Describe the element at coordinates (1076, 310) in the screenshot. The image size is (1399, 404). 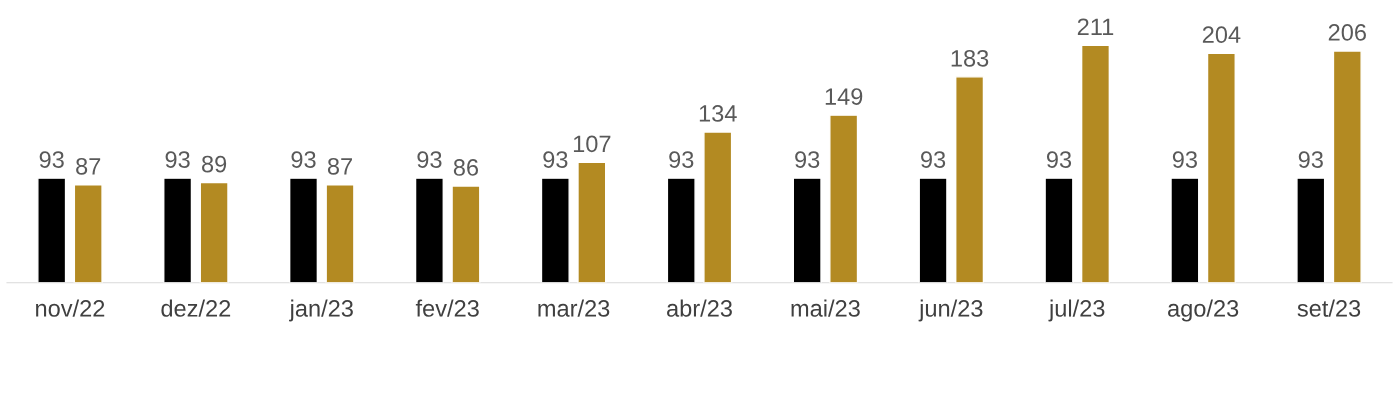
I see `x-tick-label: jul/23` at that location.